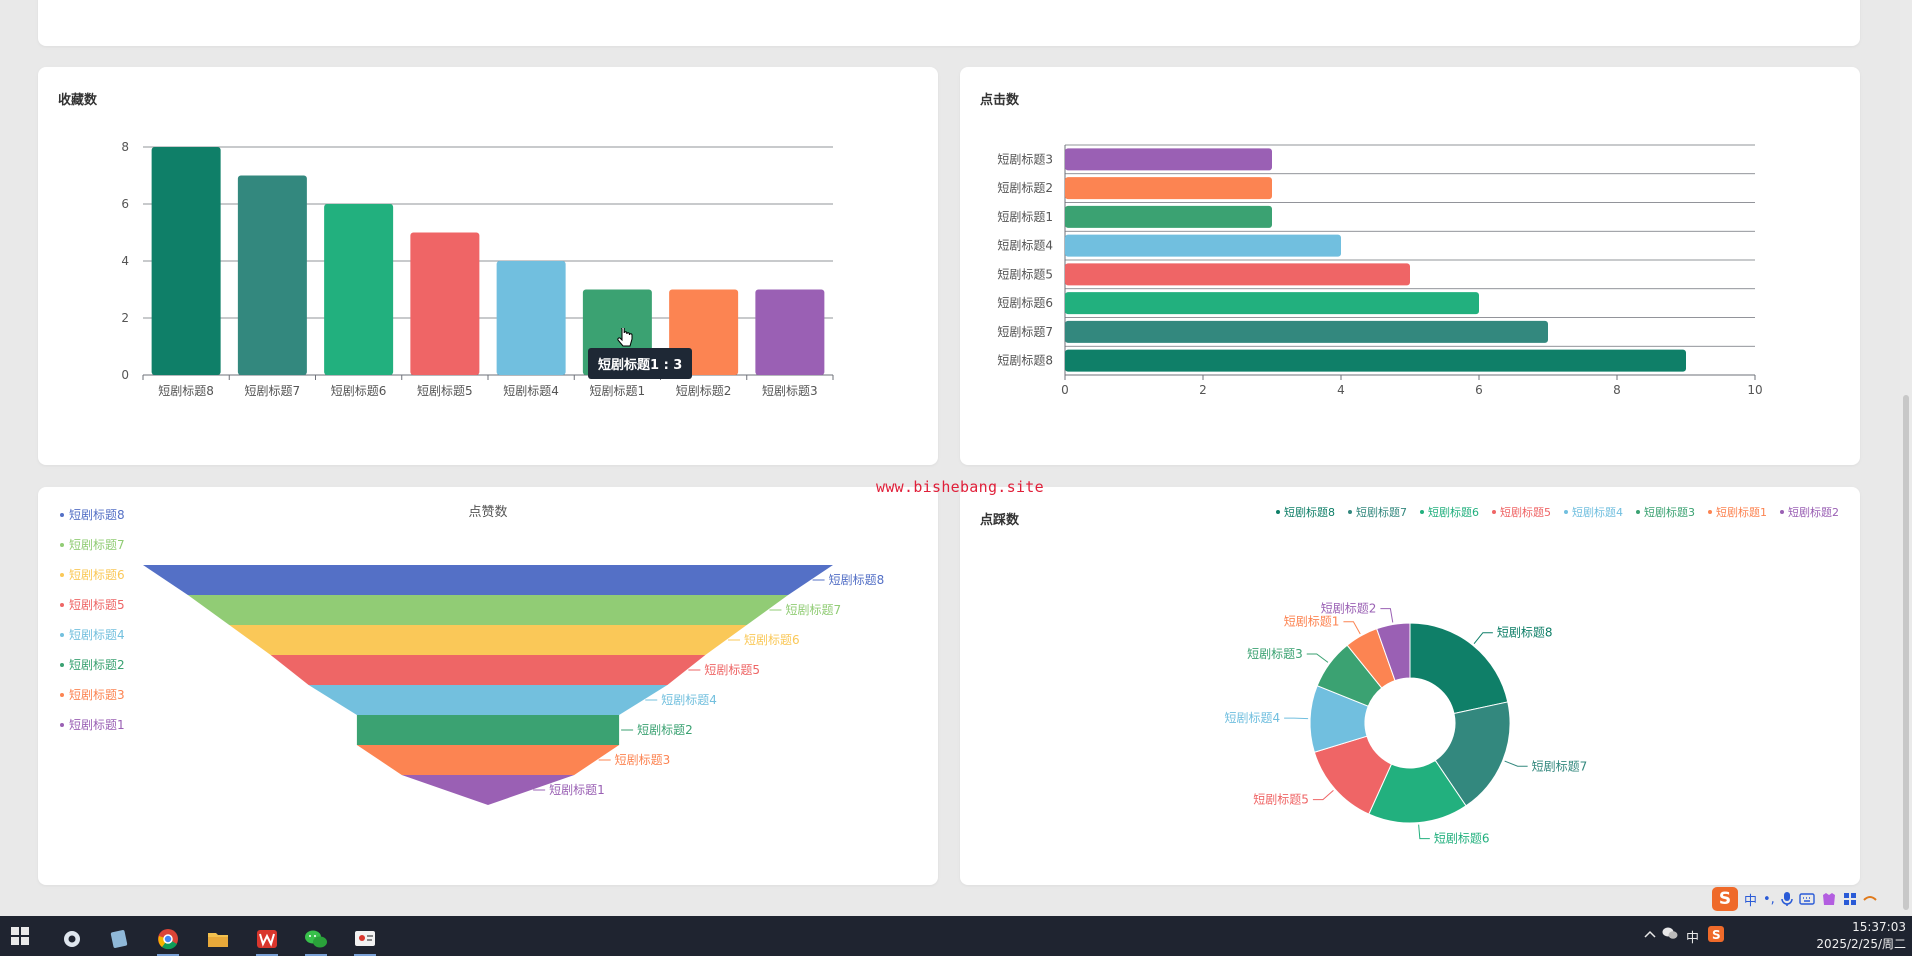  I want to click on skin-icon, so click(1829, 899).